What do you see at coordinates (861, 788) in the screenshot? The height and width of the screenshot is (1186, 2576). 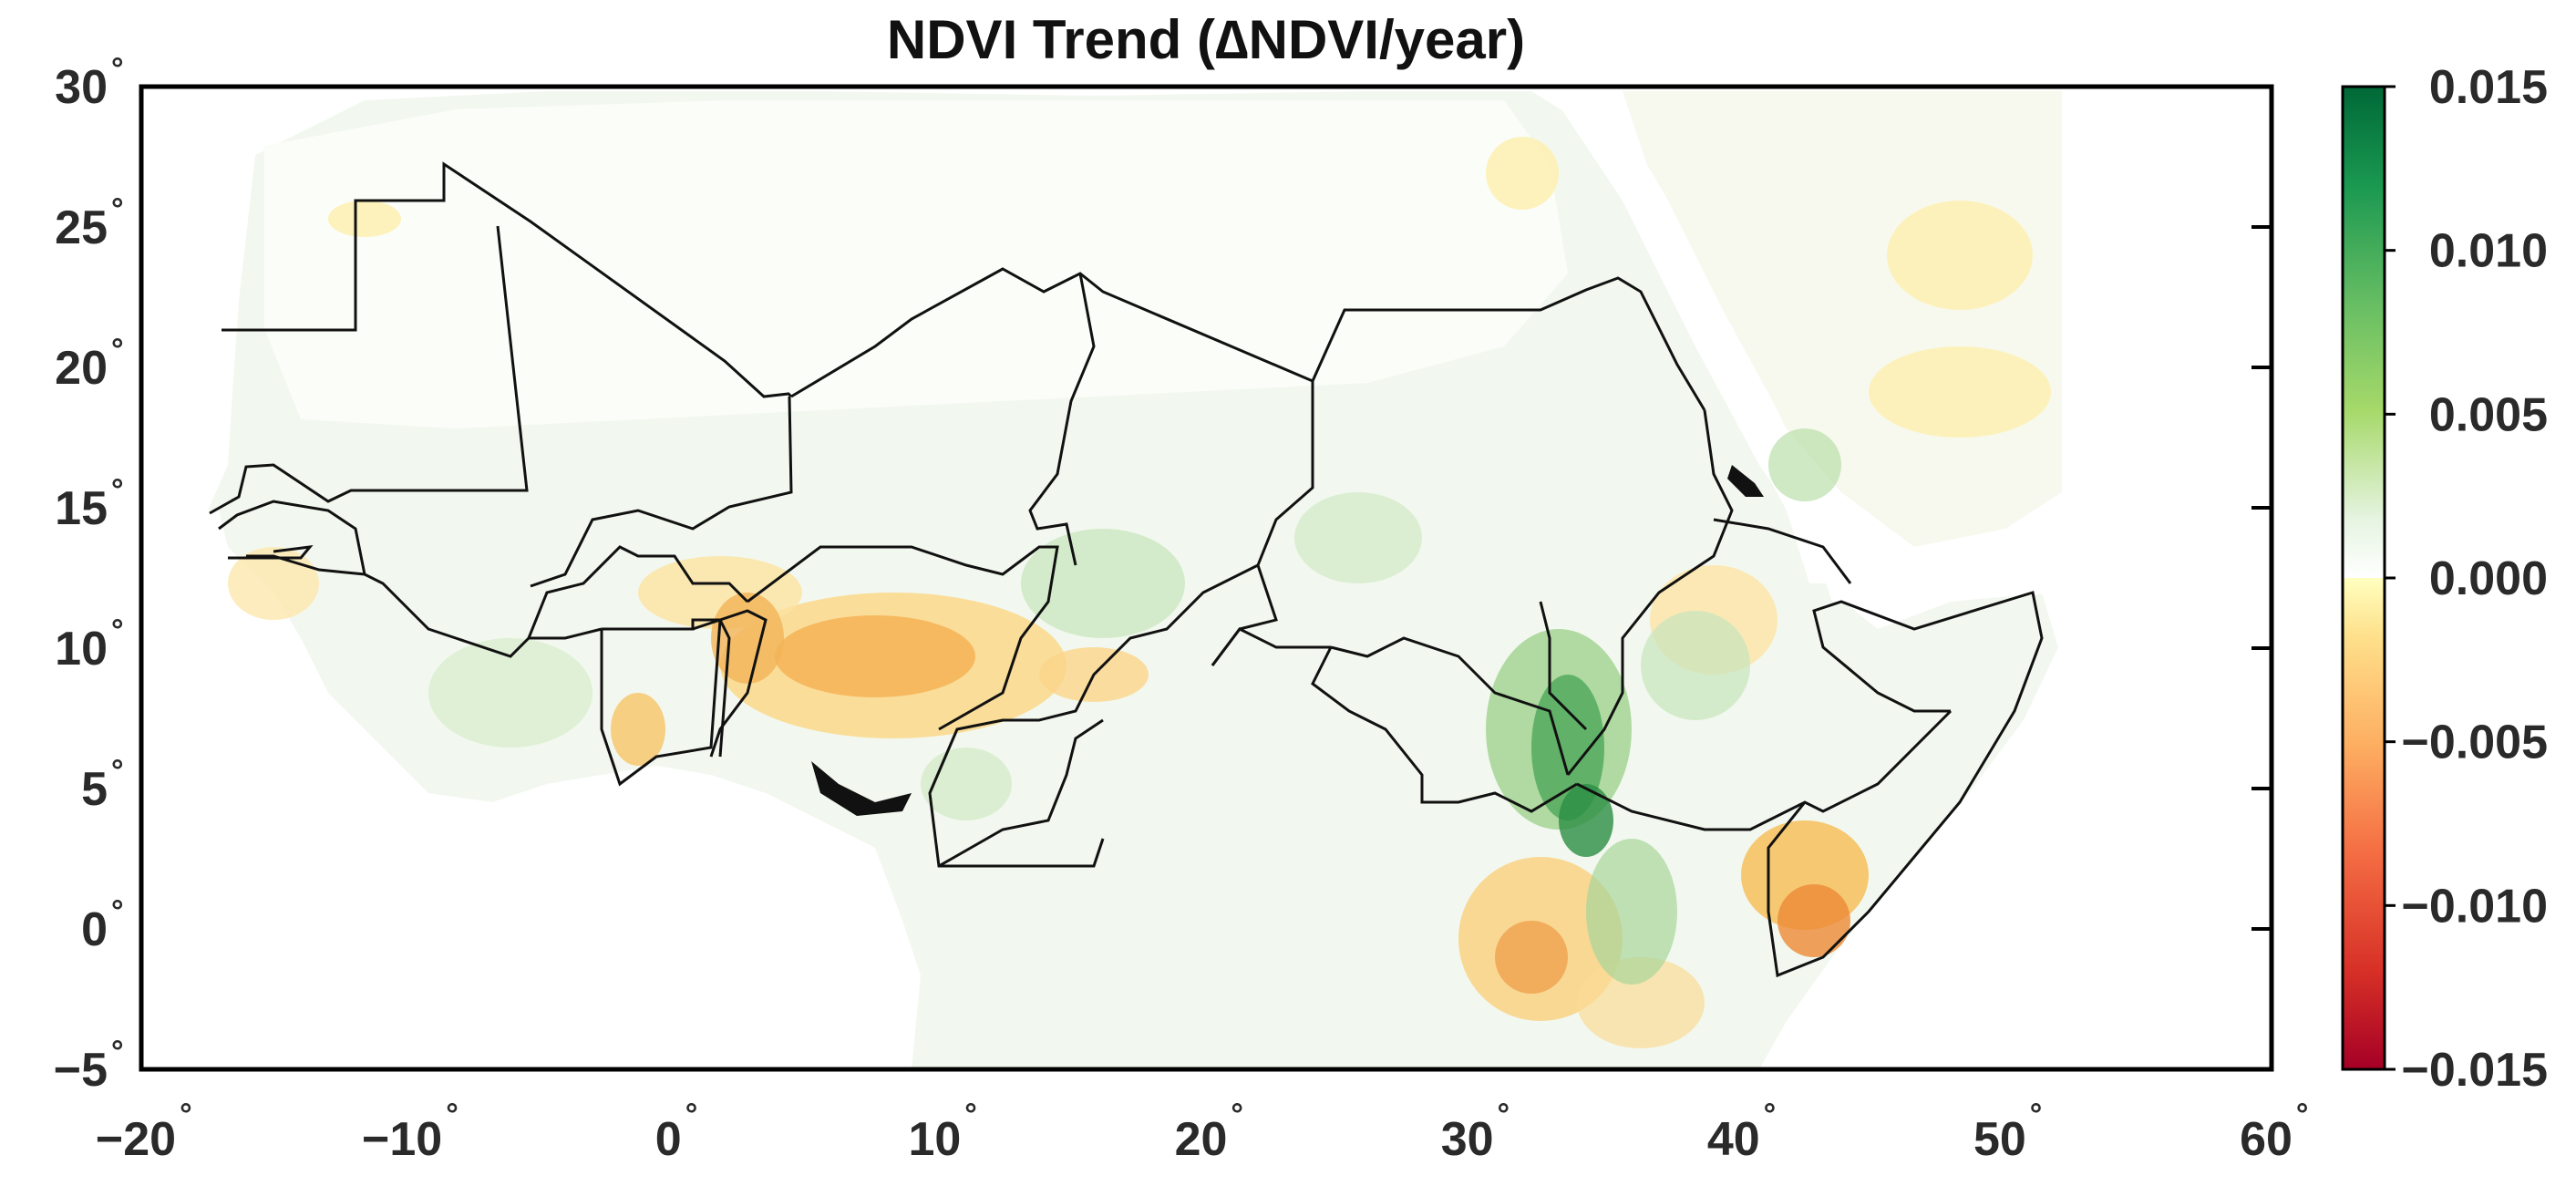 I see `niger-delta` at bounding box center [861, 788].